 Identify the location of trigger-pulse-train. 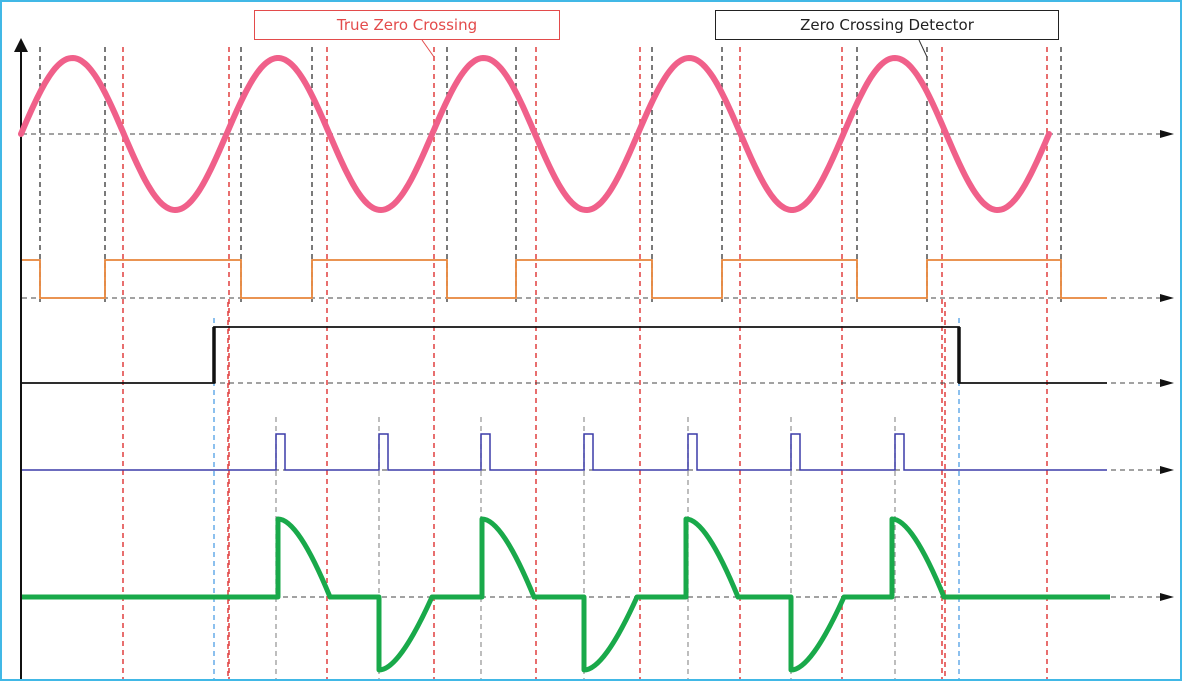
(564, 452).